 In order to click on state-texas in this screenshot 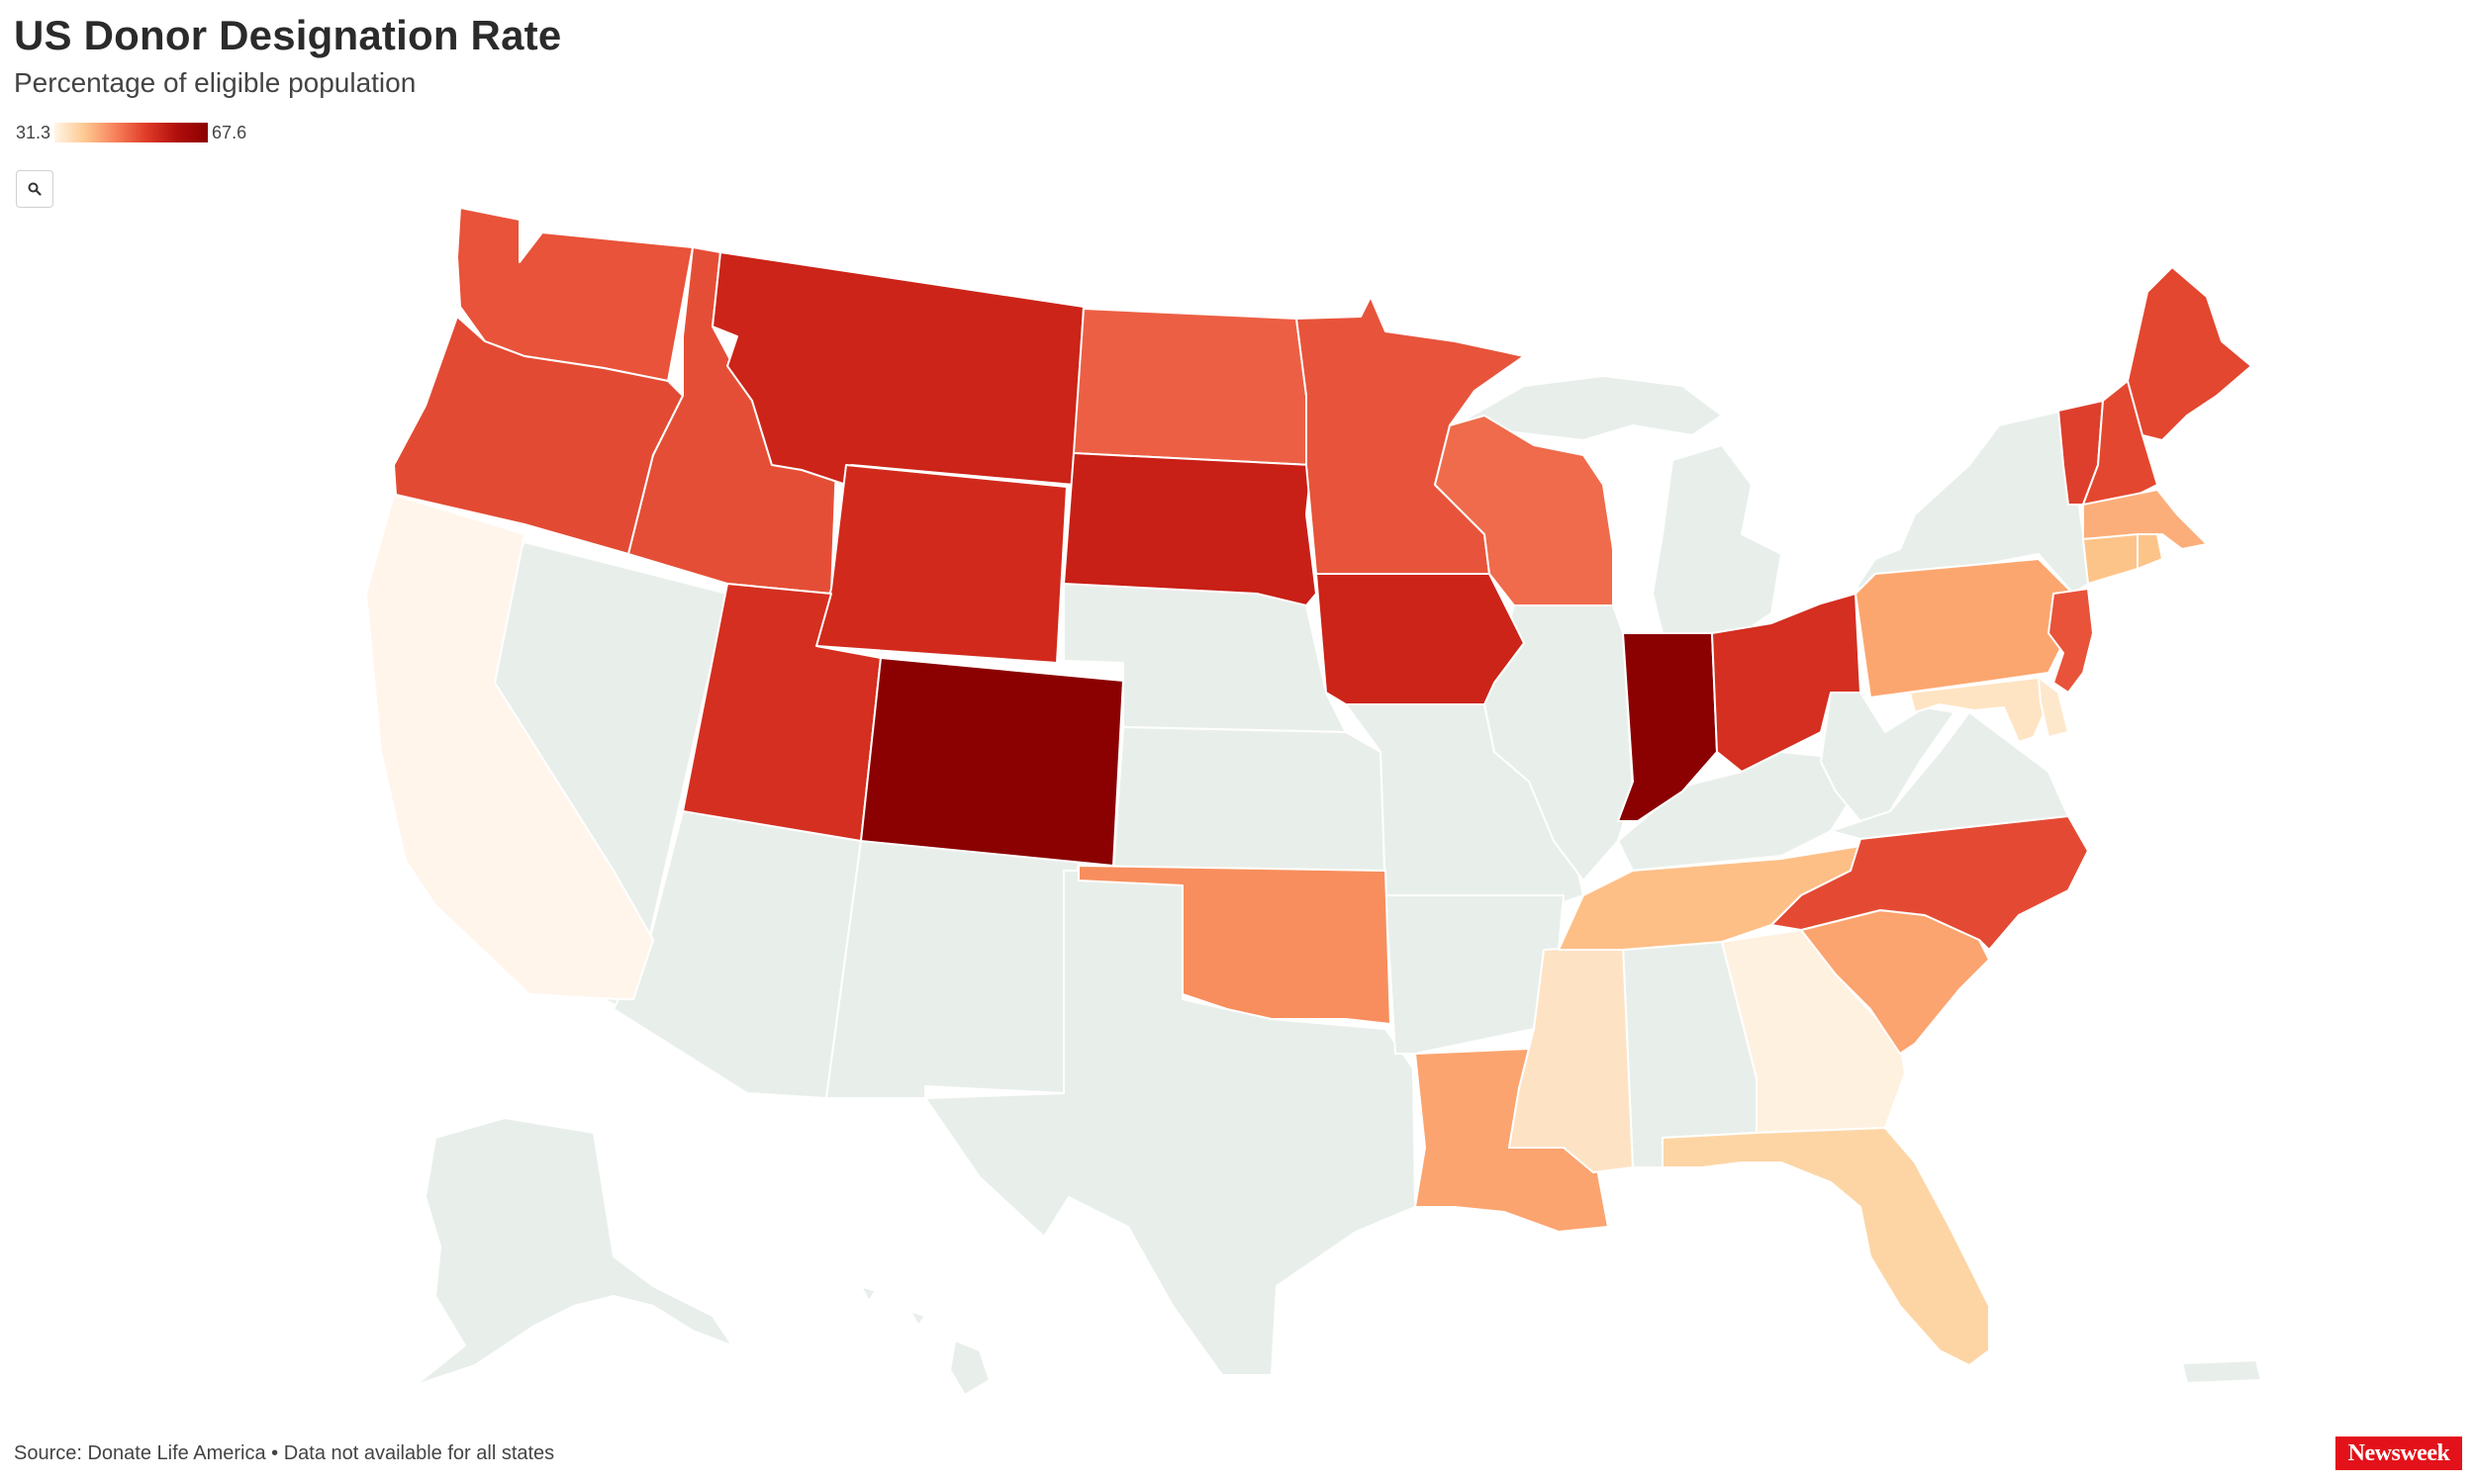, I will do `click(1170, 1123)`.